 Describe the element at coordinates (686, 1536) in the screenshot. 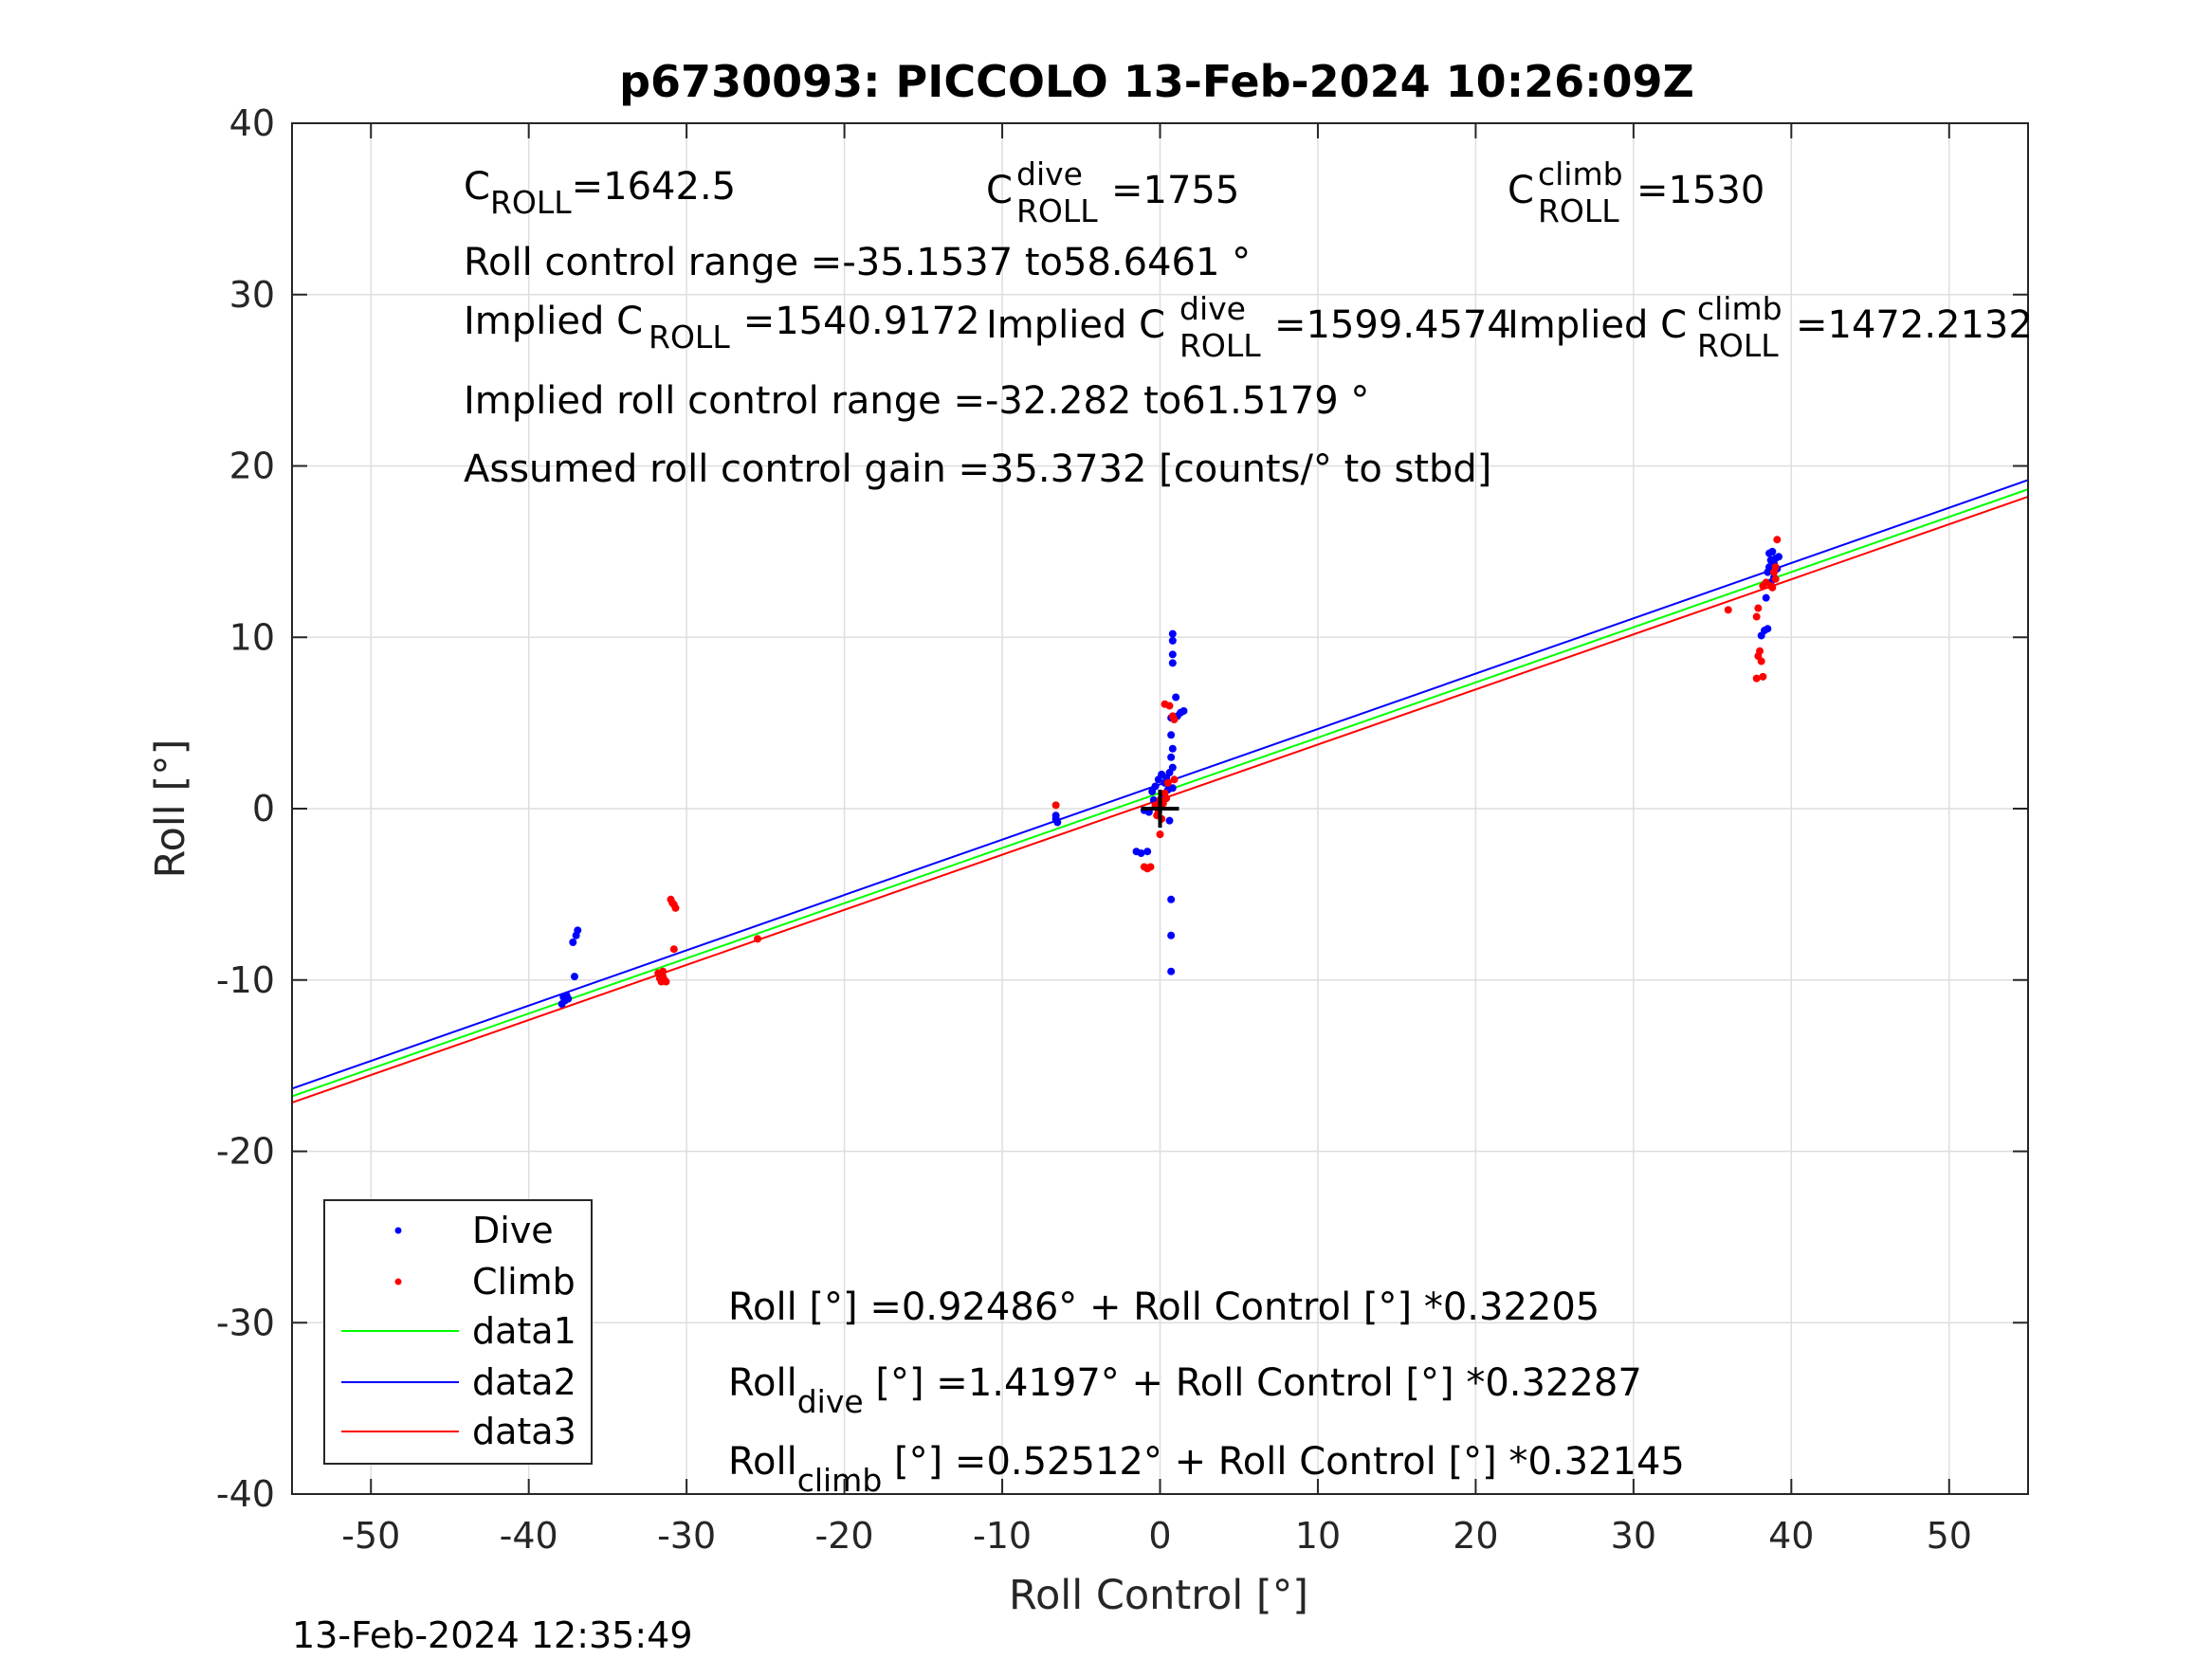

I see `x-tick-label: -30` at that location.